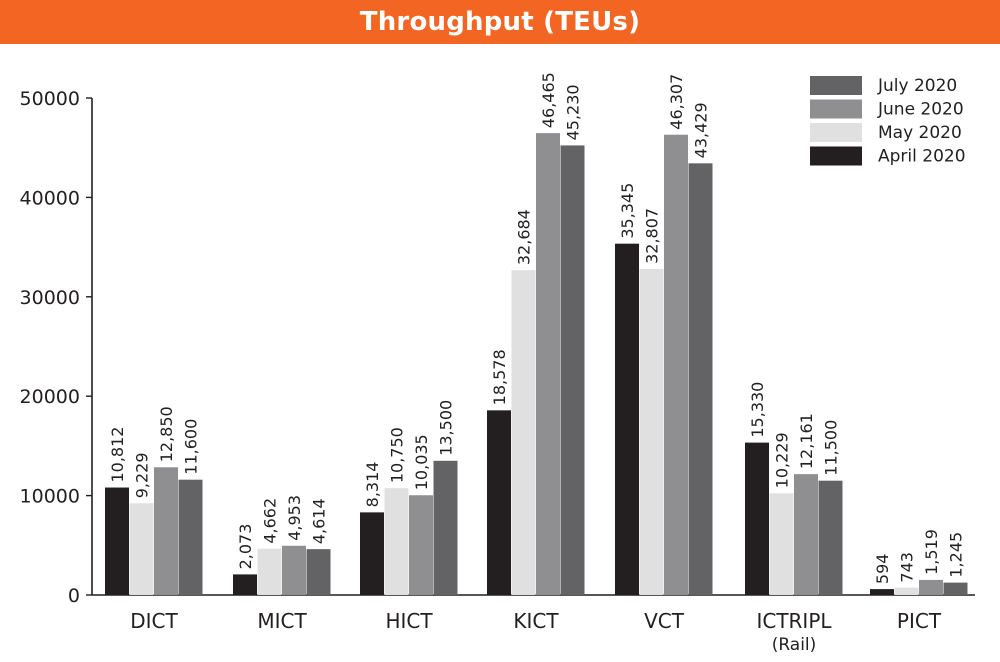 The image size is (1000, 662). Describe the element at coordinates (499, 377) in the screenshot. I see `data-label: 18,578` at that location.